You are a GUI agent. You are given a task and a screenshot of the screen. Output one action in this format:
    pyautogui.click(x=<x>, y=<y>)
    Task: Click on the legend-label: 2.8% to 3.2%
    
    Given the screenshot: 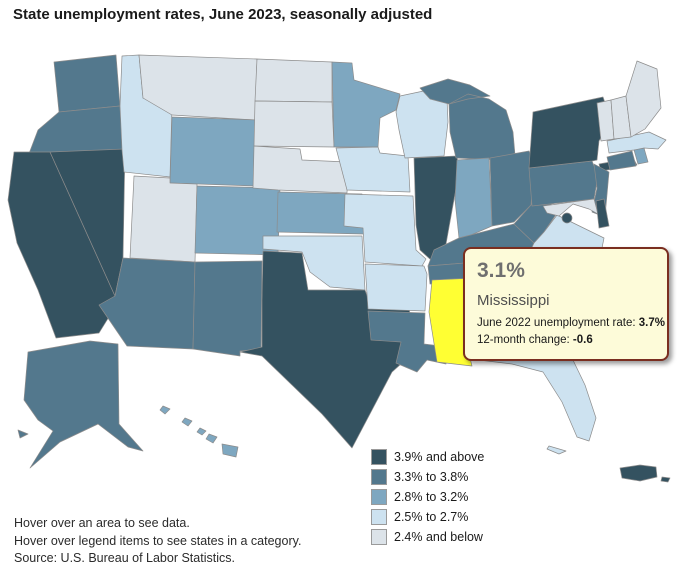 What is the action you would take?
    pyautogui.click(x=431, y=496)
    